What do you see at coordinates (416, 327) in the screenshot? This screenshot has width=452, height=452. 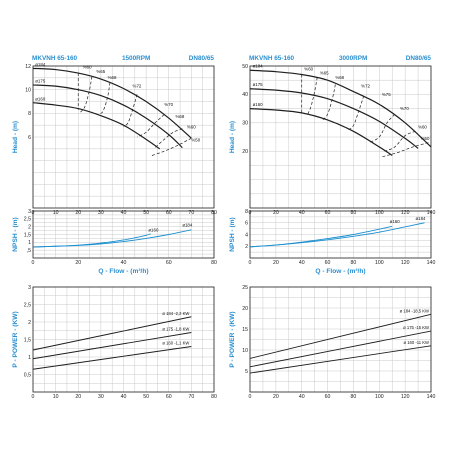 I see `series-label: ø 175 -15 KW` at bounding box center [416, 327].